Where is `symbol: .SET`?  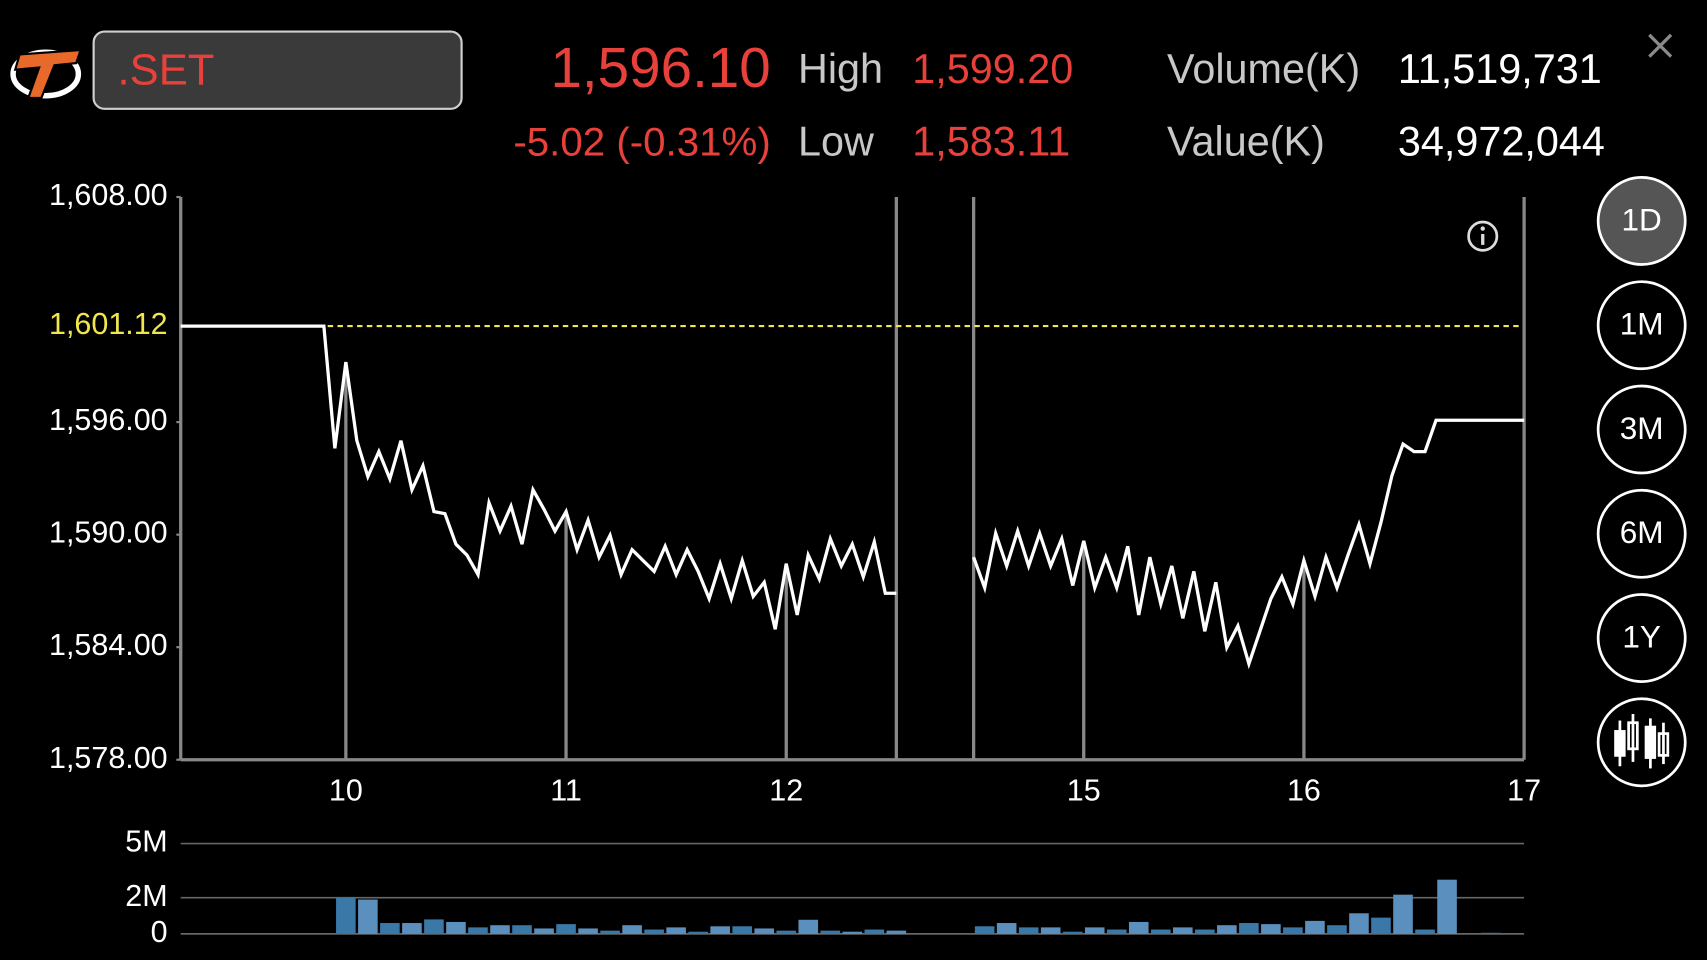
symbol: .SET is located at coordinates (166, 70).